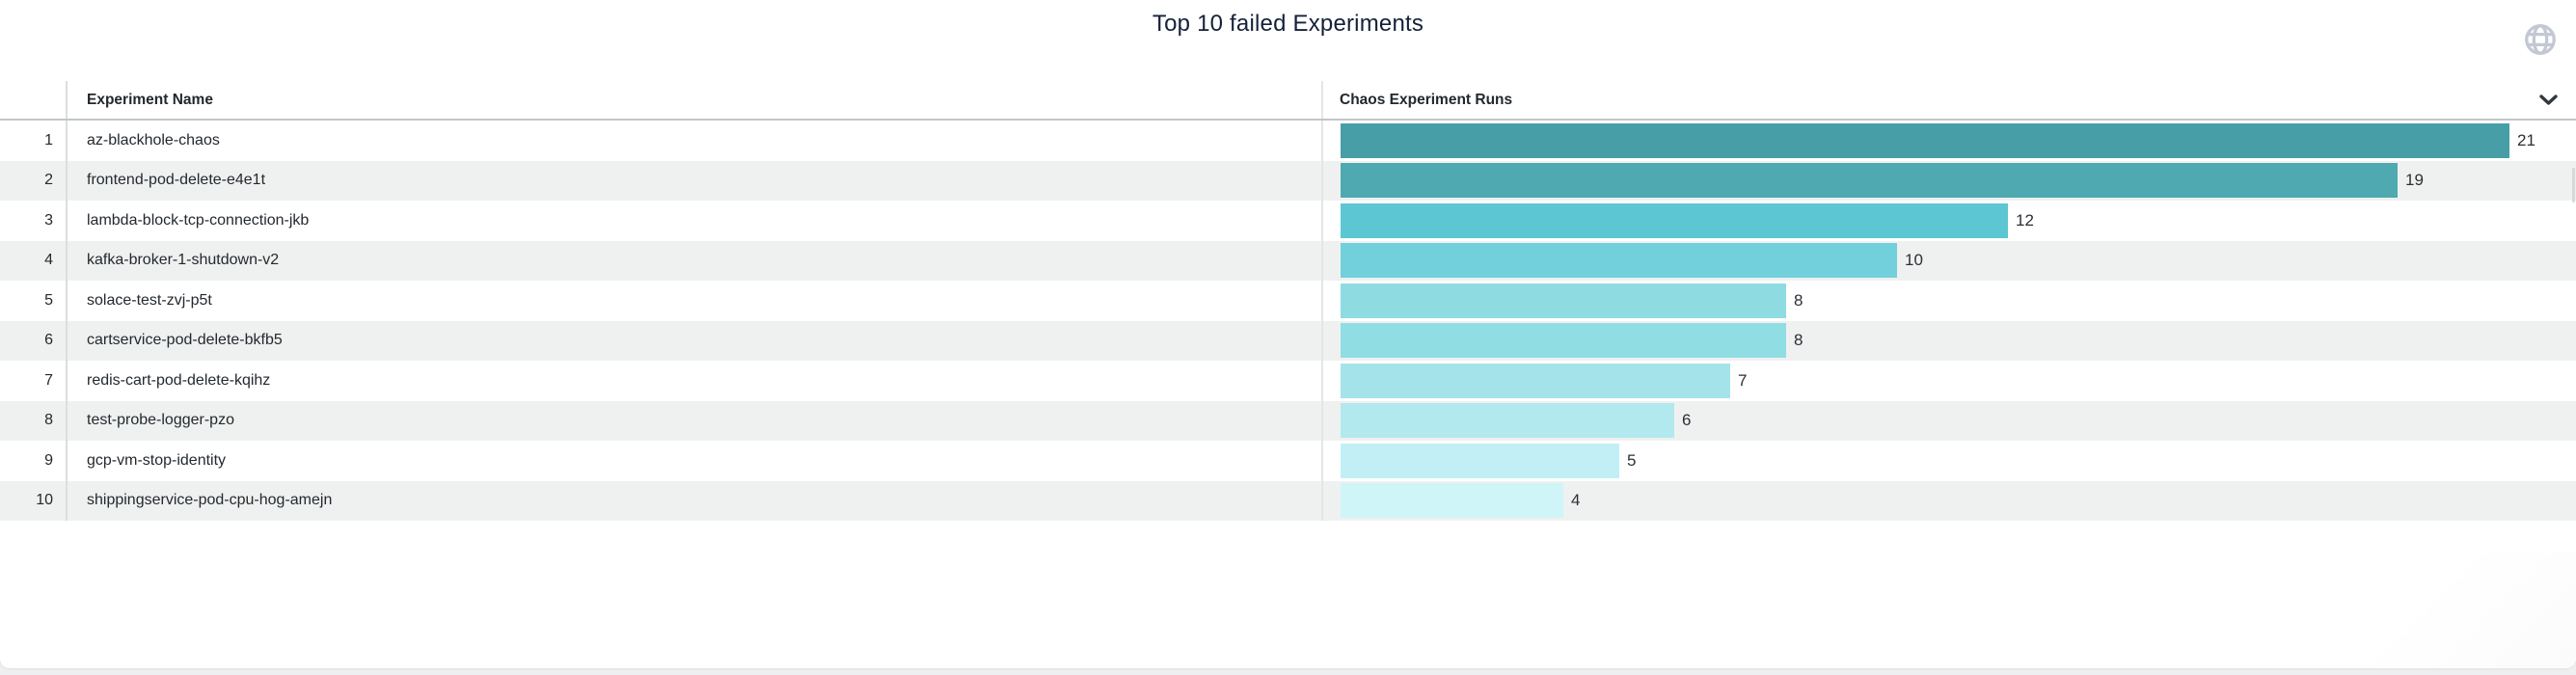  Describe the element at coordinates (34, 141) in the screenshot. I see `row-rank: 1` at that location.